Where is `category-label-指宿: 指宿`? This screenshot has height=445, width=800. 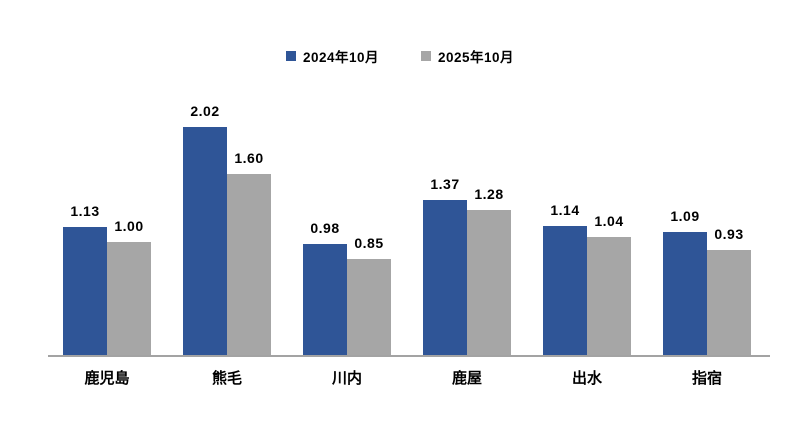 category-label-指宿: 指宿 is located at coordinates (706, 378).